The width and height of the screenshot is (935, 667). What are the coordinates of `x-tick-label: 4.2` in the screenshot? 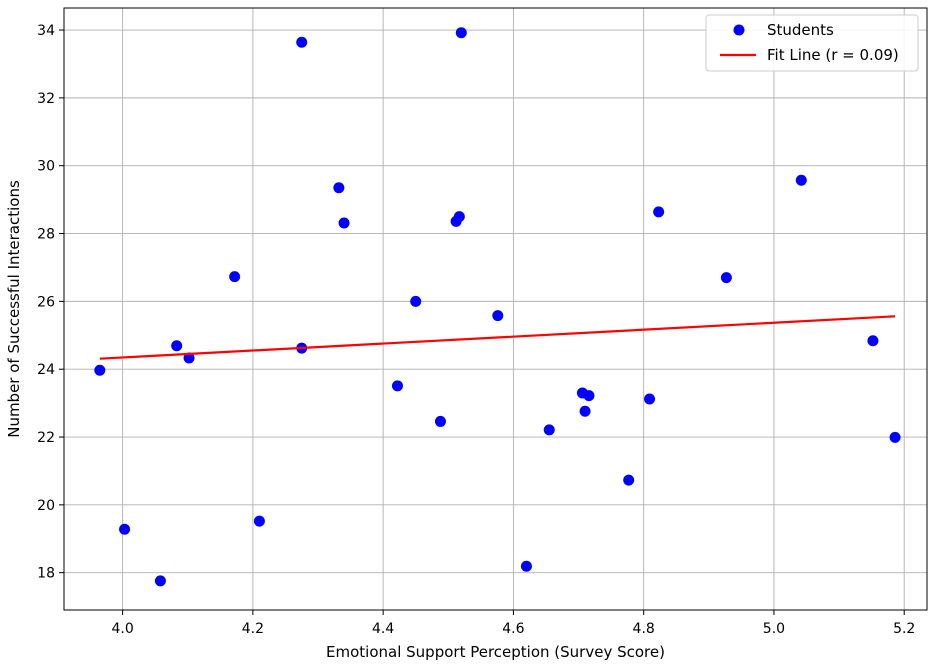 It's located at (253, 629).